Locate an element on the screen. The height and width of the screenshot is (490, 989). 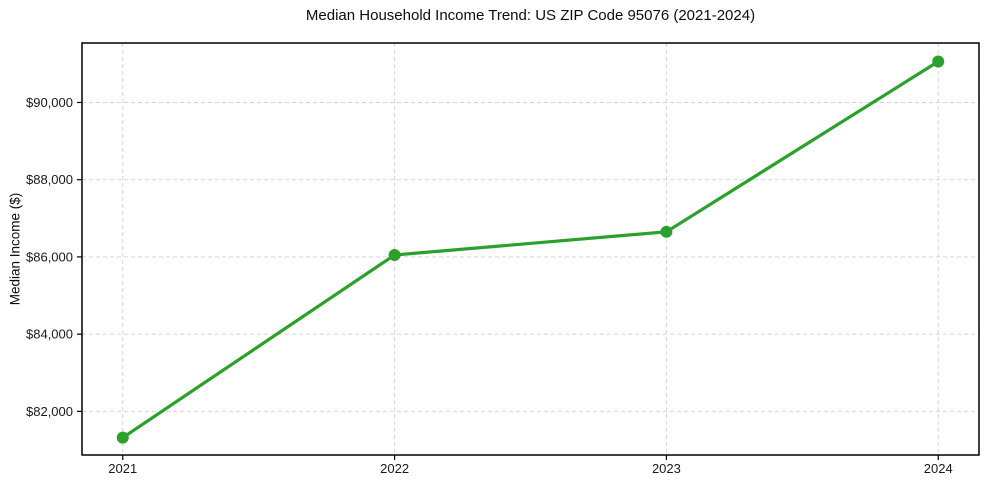
x-tick-label: 2023 is located at coordinates (666, 468).